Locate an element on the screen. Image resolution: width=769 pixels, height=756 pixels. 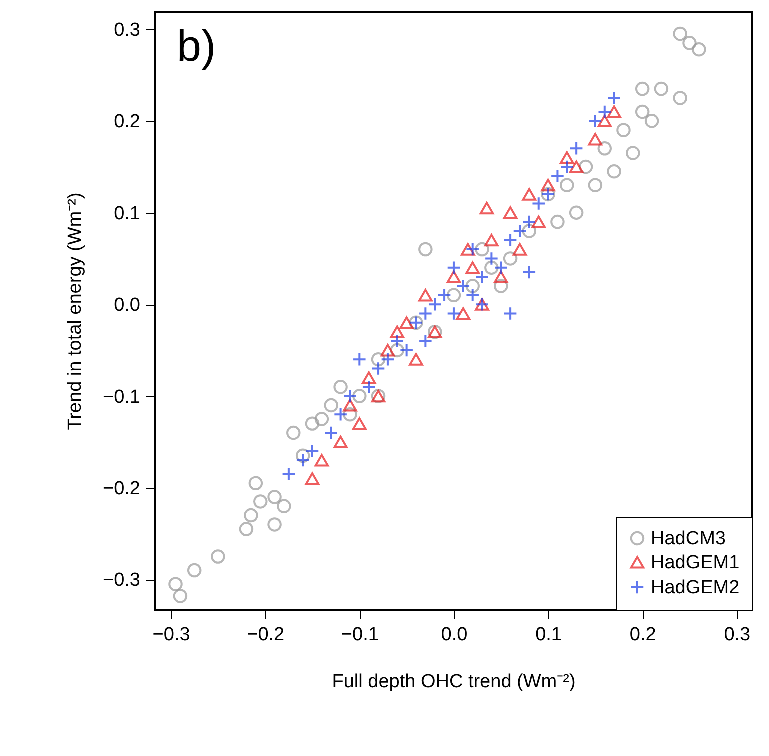
y-tick-label: 0.1 is located at coordinates (127, 213).